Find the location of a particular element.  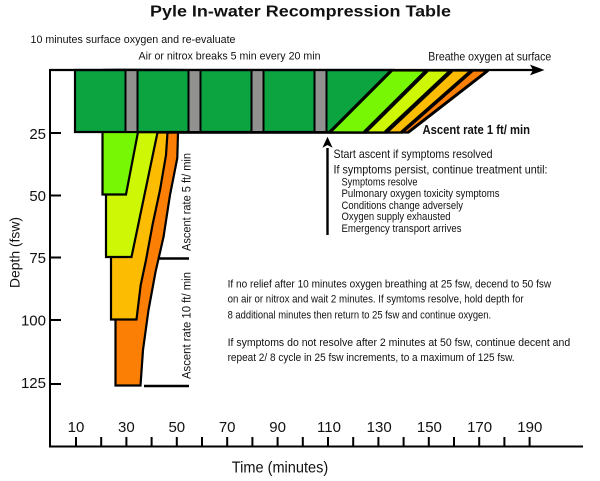

svg-text: Depth (fsw) is located at coordinates (15, 252).